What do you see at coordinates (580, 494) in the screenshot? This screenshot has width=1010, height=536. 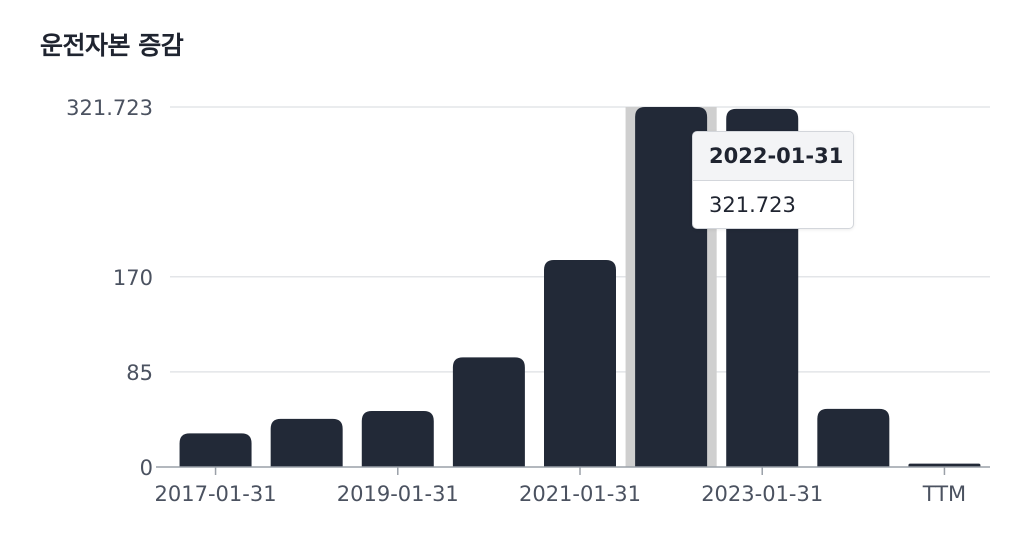 I see `x-tick-label: 2021-01-31` at bounding box center [580, 494].